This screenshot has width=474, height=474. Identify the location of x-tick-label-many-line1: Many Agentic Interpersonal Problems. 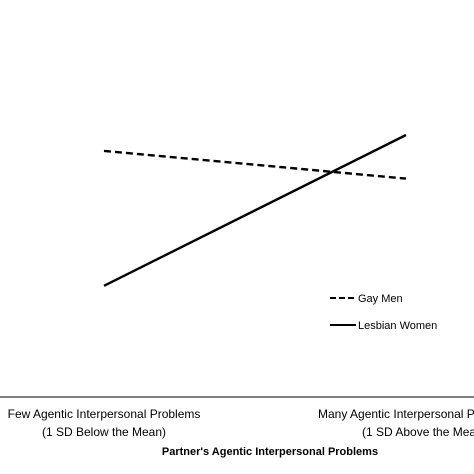
(396, 414).